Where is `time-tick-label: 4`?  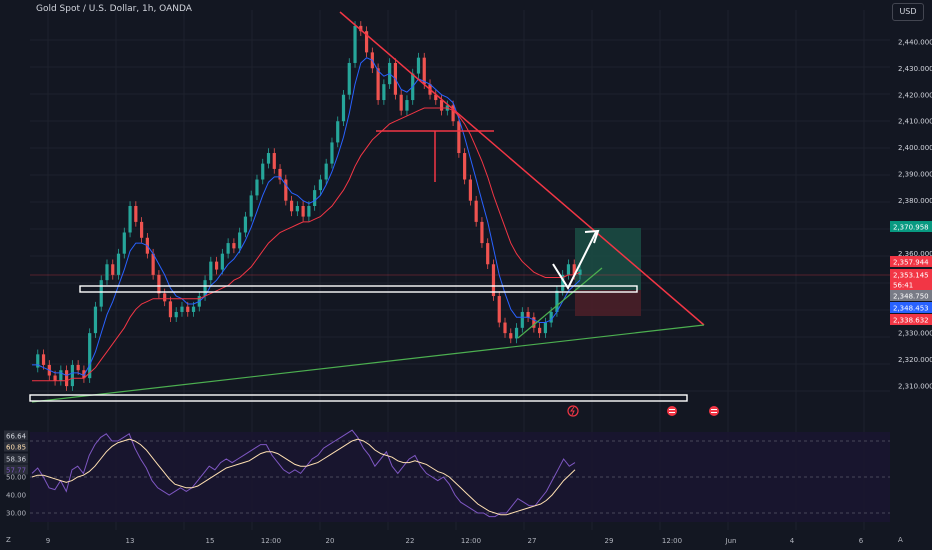
time-tick-label: 4 is located at coordinates (792, 541).